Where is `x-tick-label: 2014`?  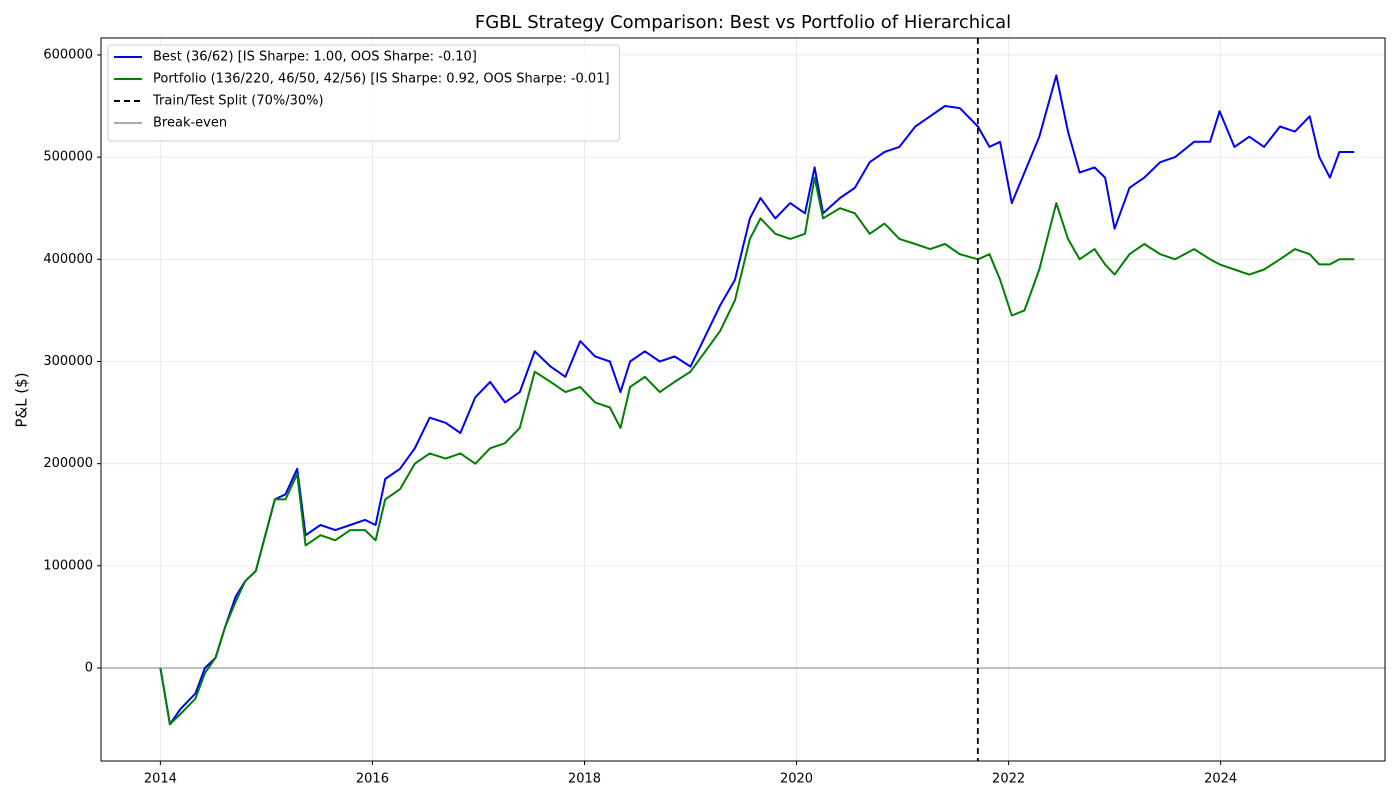 x-tick-label: 2014 is located at coordinates (160, 779).